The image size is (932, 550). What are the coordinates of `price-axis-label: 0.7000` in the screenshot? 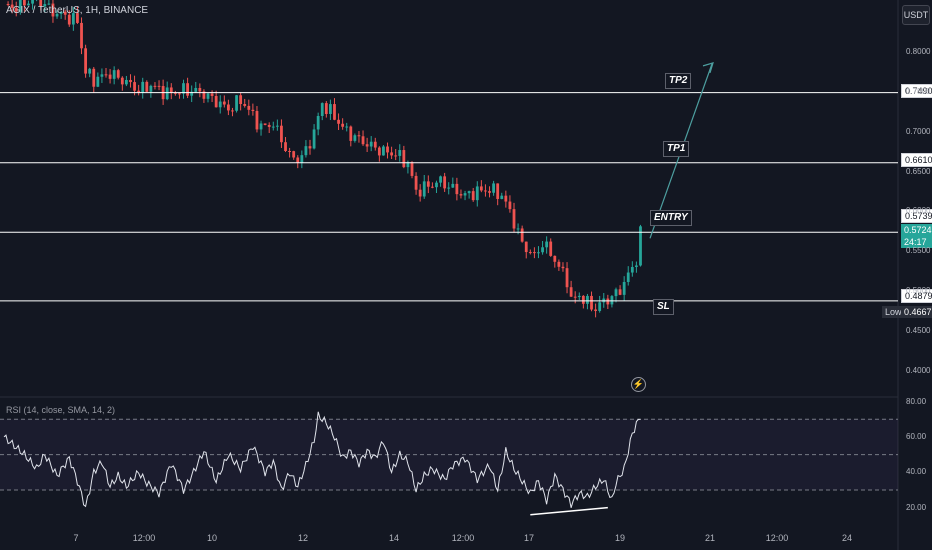 It's located at (918, 131).